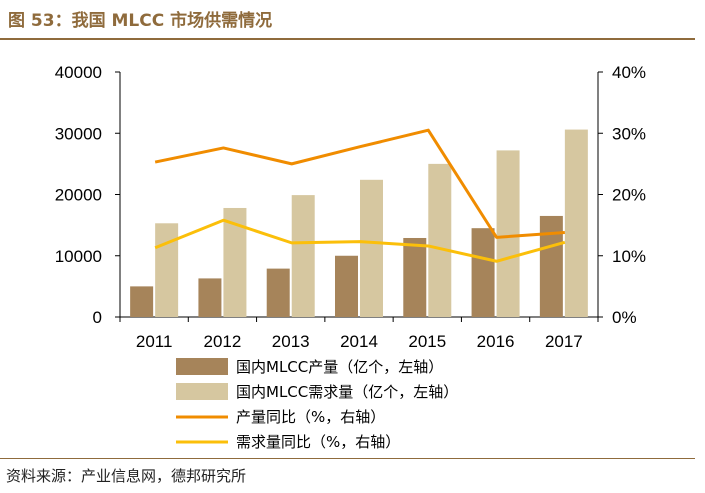 The height and width of the screenshot is (493, 705). What do you see at coordinates (310, 417) in the screenshot?
I see `legend-production-yoy-label: 产量同比（%，右轴）` at bounding box center [310, 417].